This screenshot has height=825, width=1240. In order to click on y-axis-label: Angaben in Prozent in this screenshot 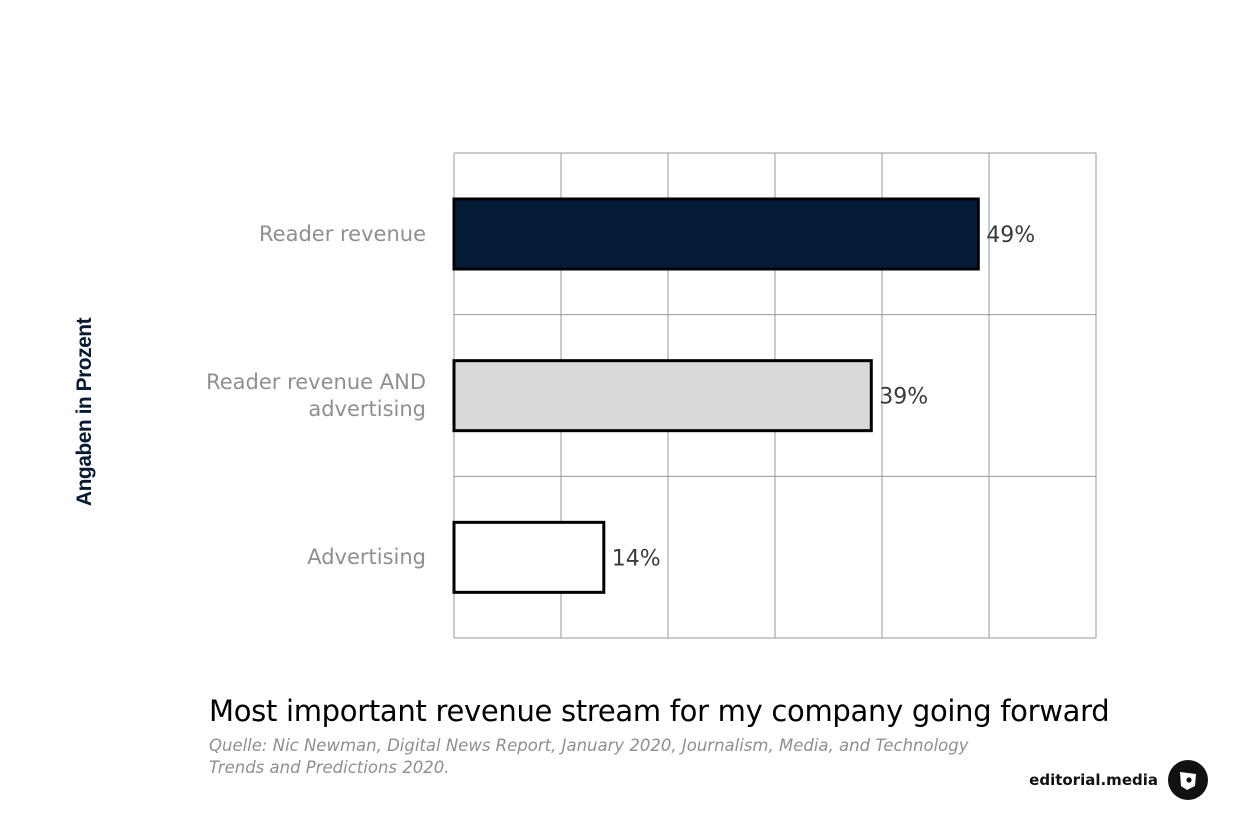, I will do `click(84, 412)`.